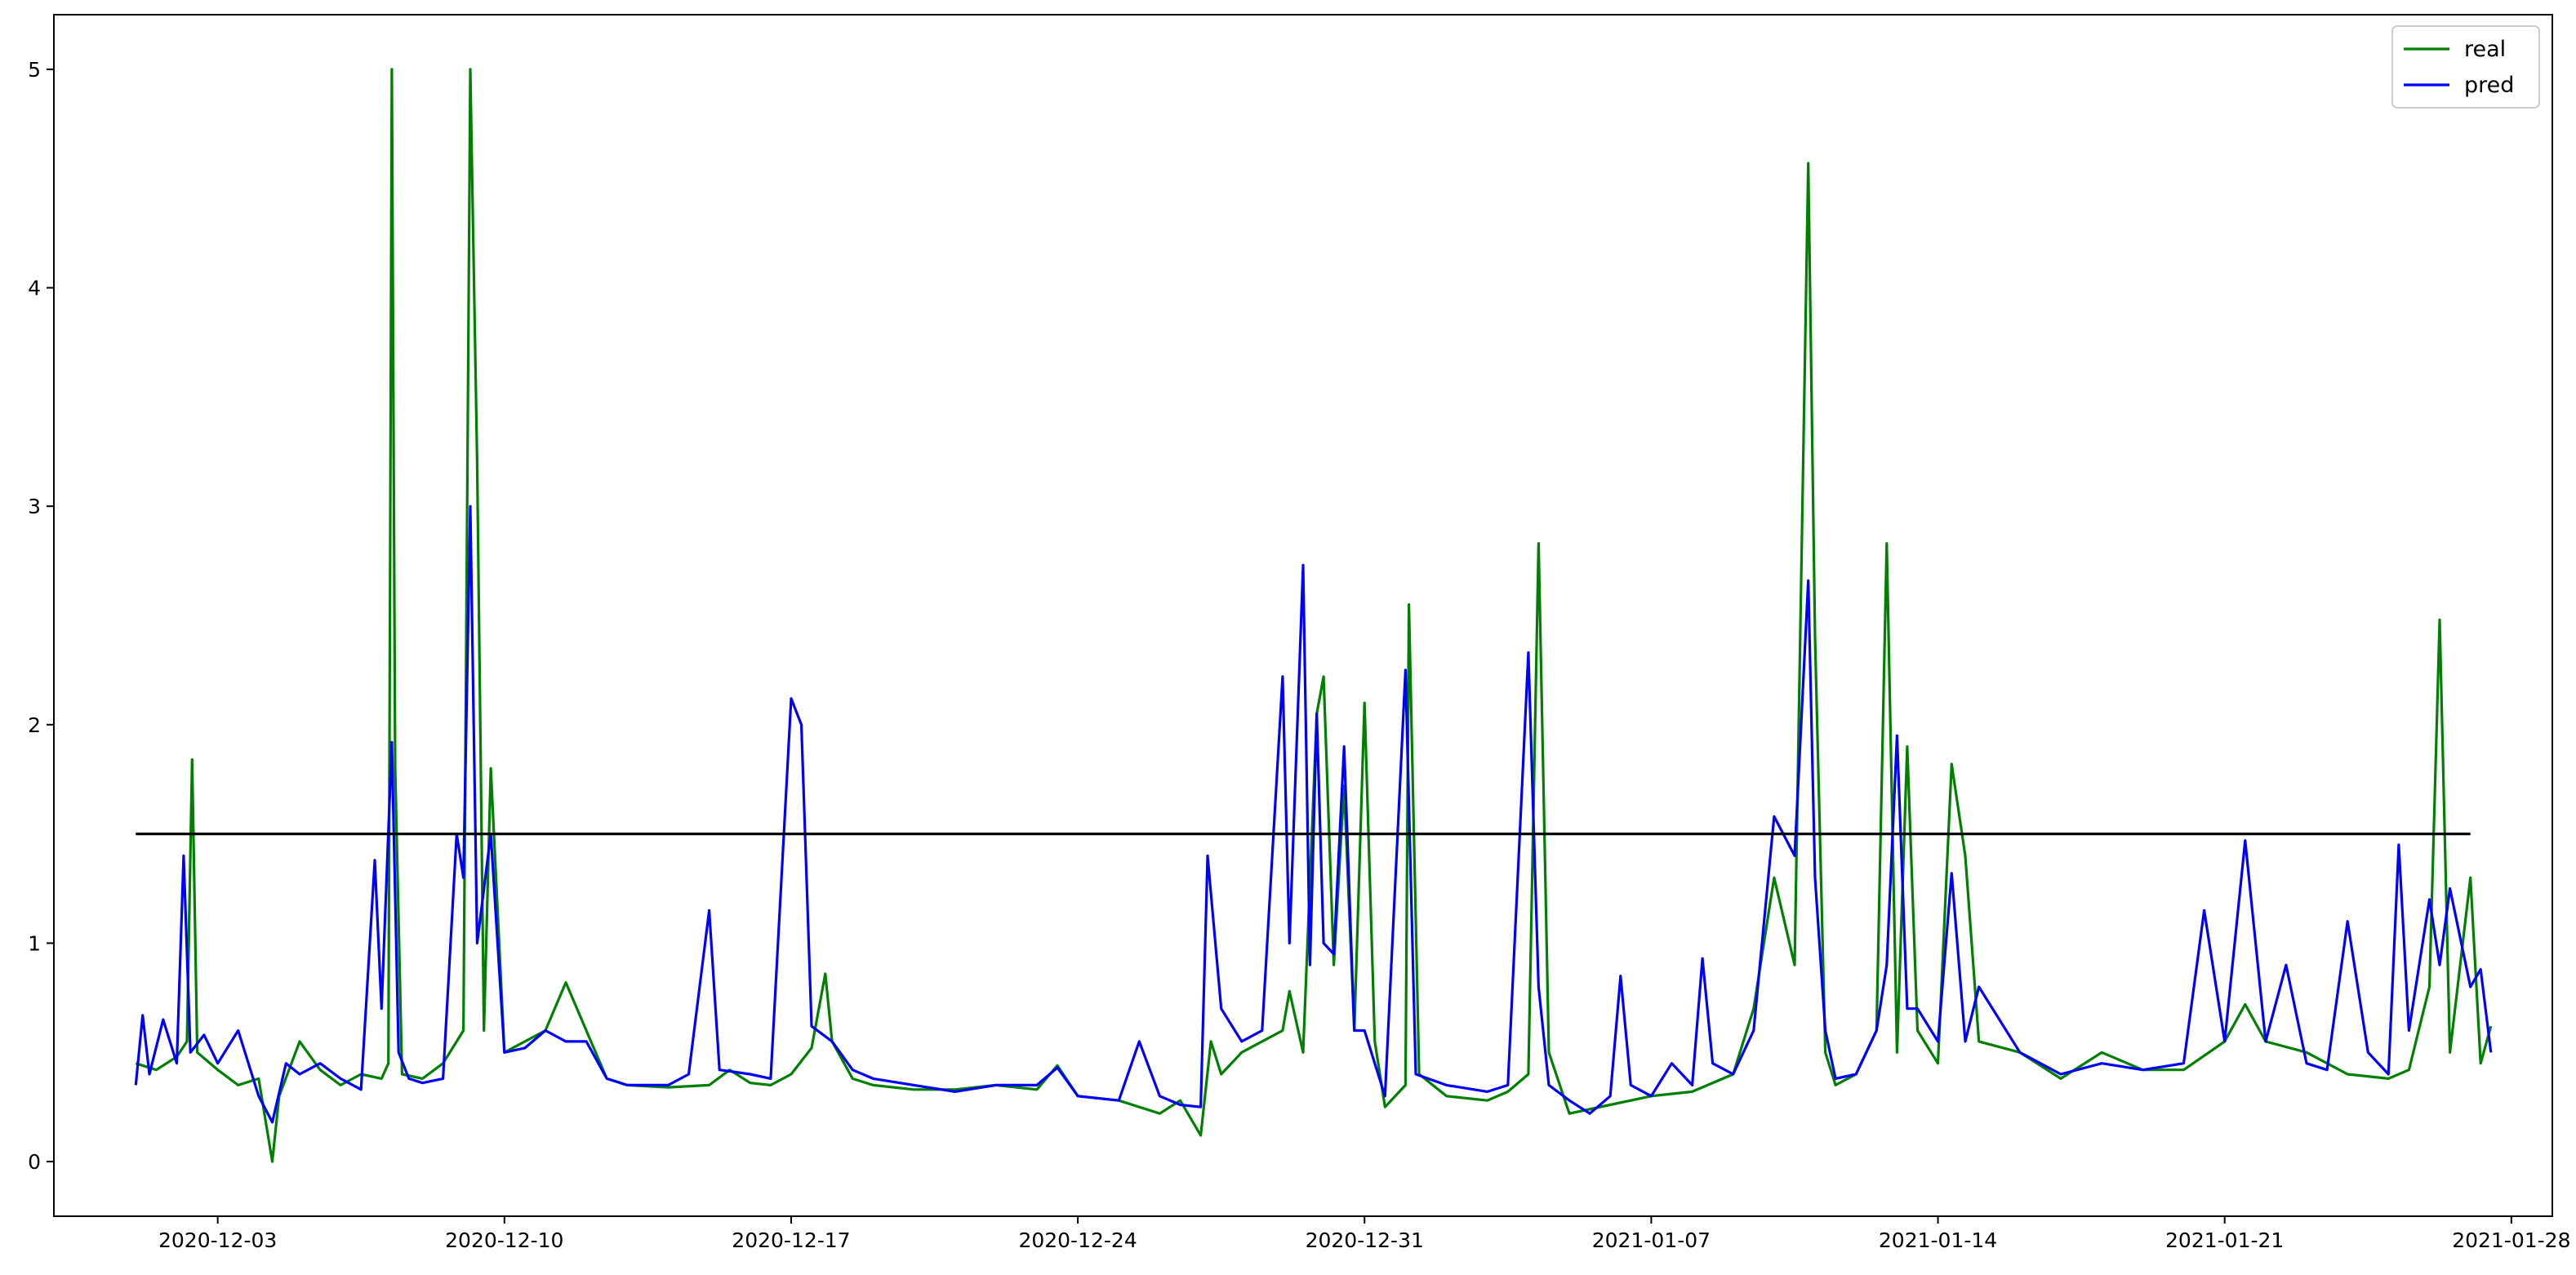 This screenshot has height=1275, width=2576. I want to click on legend: real pred, so click(2465, 67).